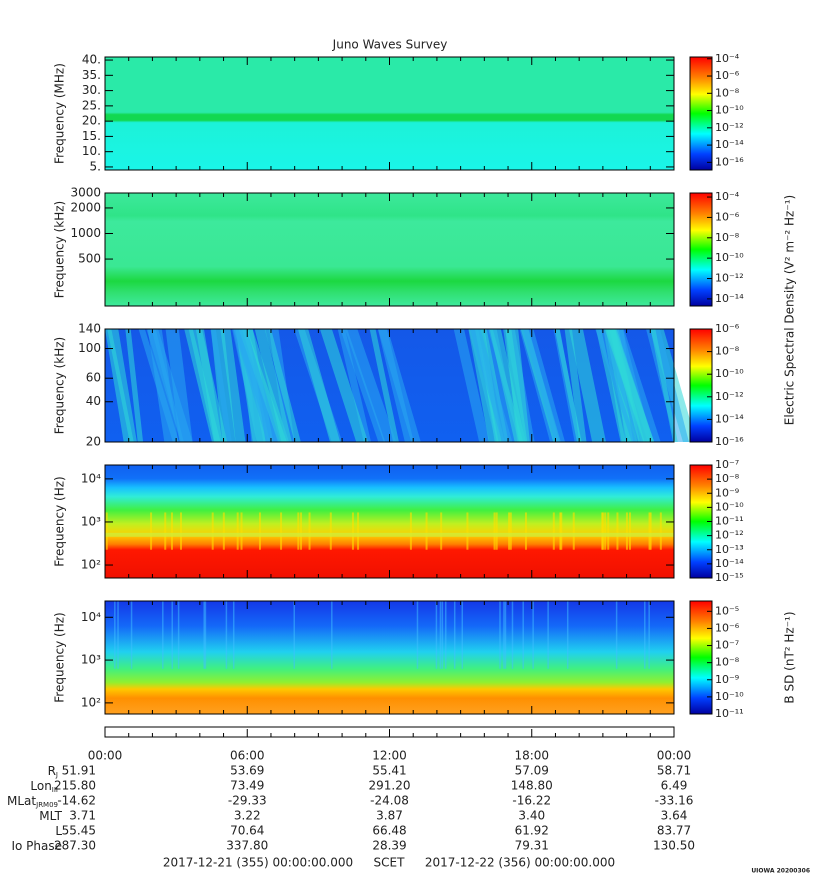 This screenshot has height=880, width=815. I want to click on colorbar-tick-label: 10⁻¹⁵, so click(729, 577).